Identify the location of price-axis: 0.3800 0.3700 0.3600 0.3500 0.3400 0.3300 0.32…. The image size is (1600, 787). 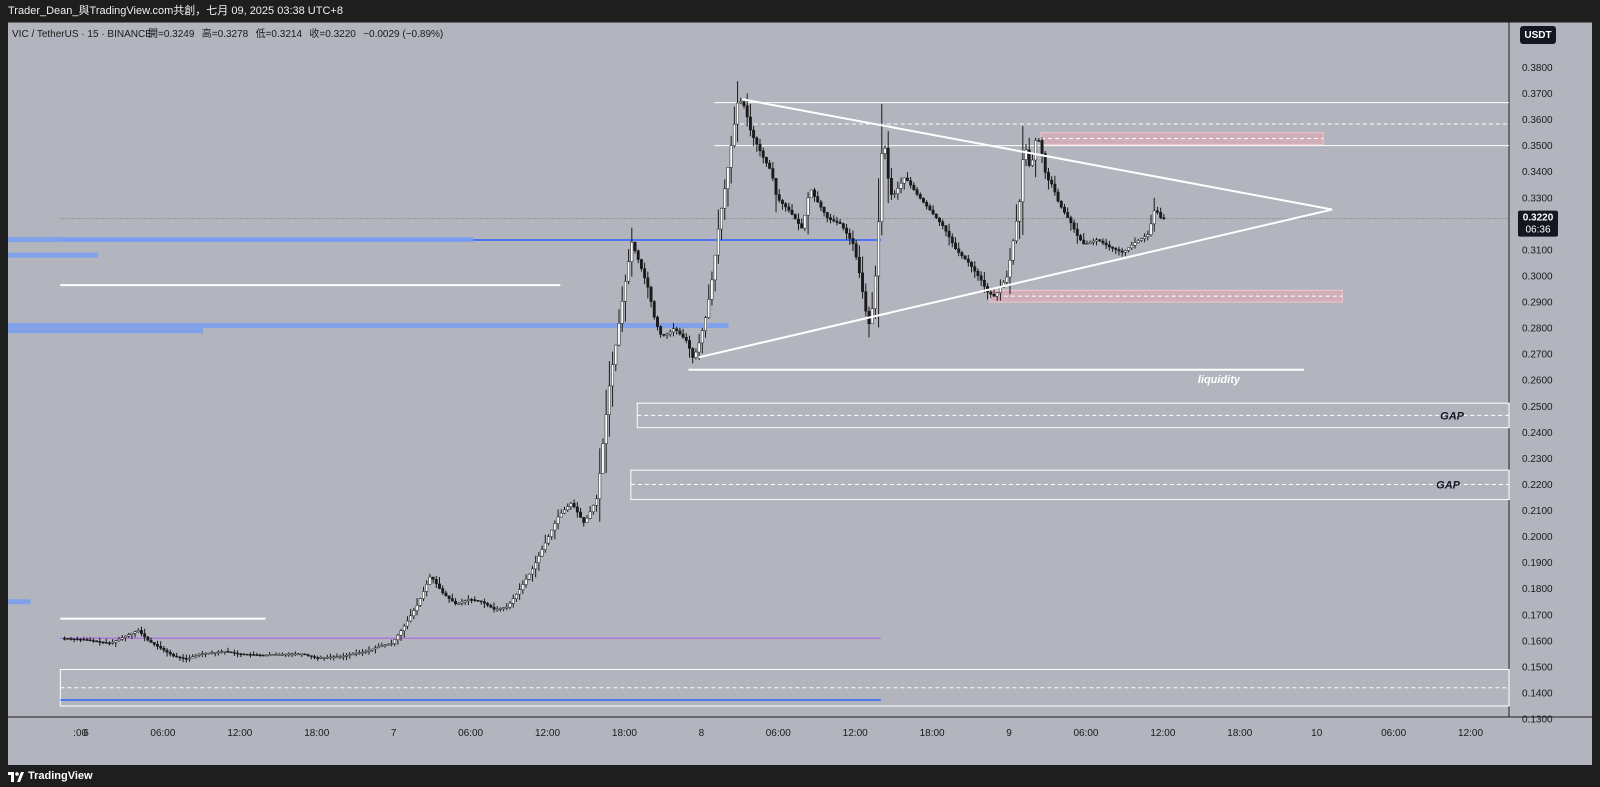
(1537, 394).